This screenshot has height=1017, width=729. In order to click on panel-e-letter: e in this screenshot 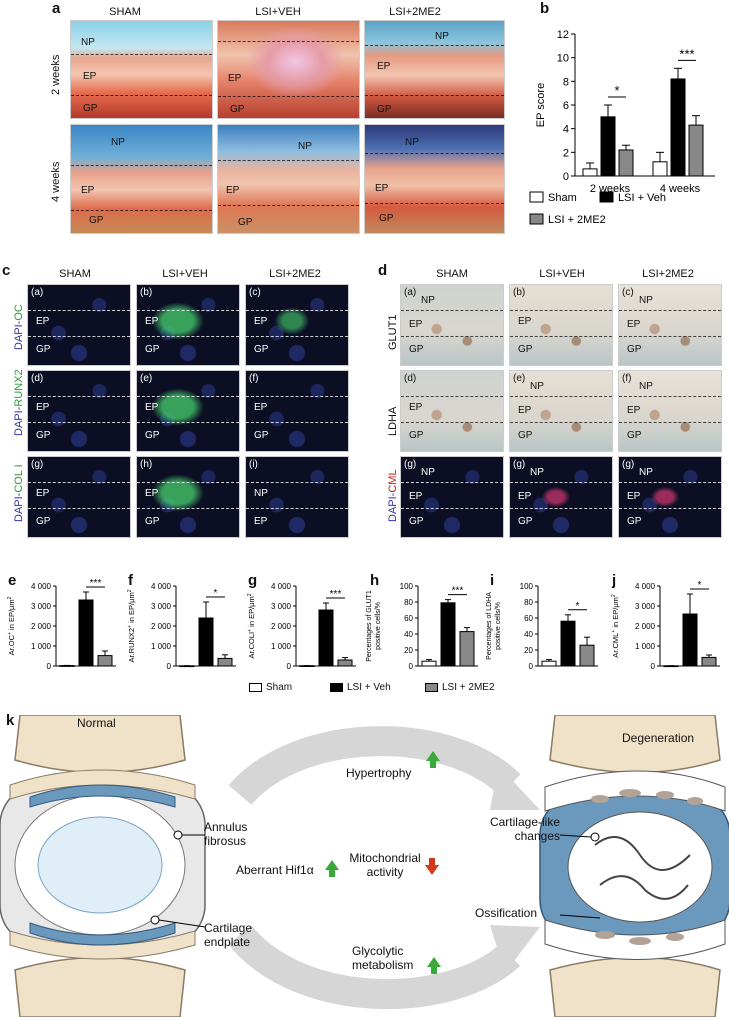, I will do `click(12, 580)`.